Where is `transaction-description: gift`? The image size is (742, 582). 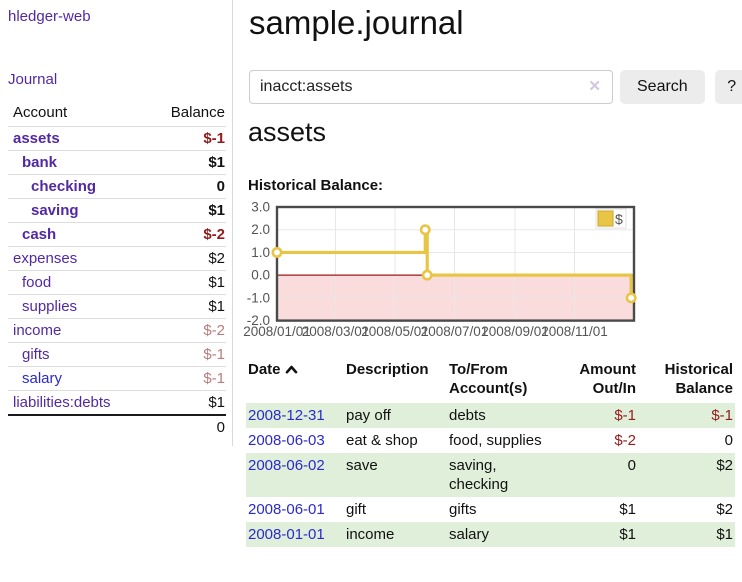 transaction-description: gift is located at coordinates (356, 509).